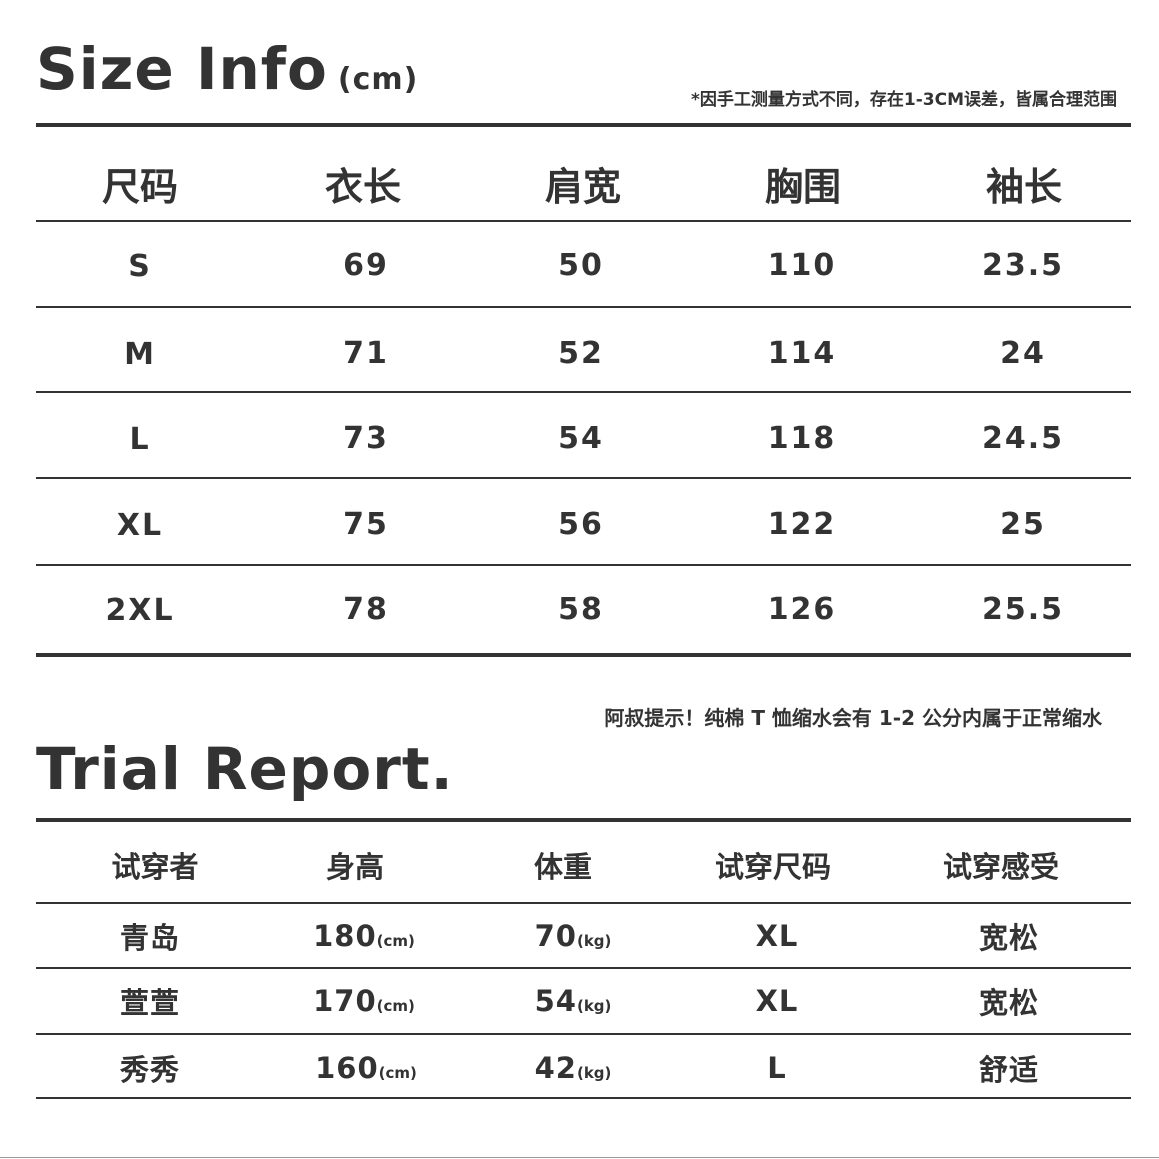 The height and width of the screenshot is (1159, 1159). I want to click on size-header-chest: 胸围, so click(803, 186).